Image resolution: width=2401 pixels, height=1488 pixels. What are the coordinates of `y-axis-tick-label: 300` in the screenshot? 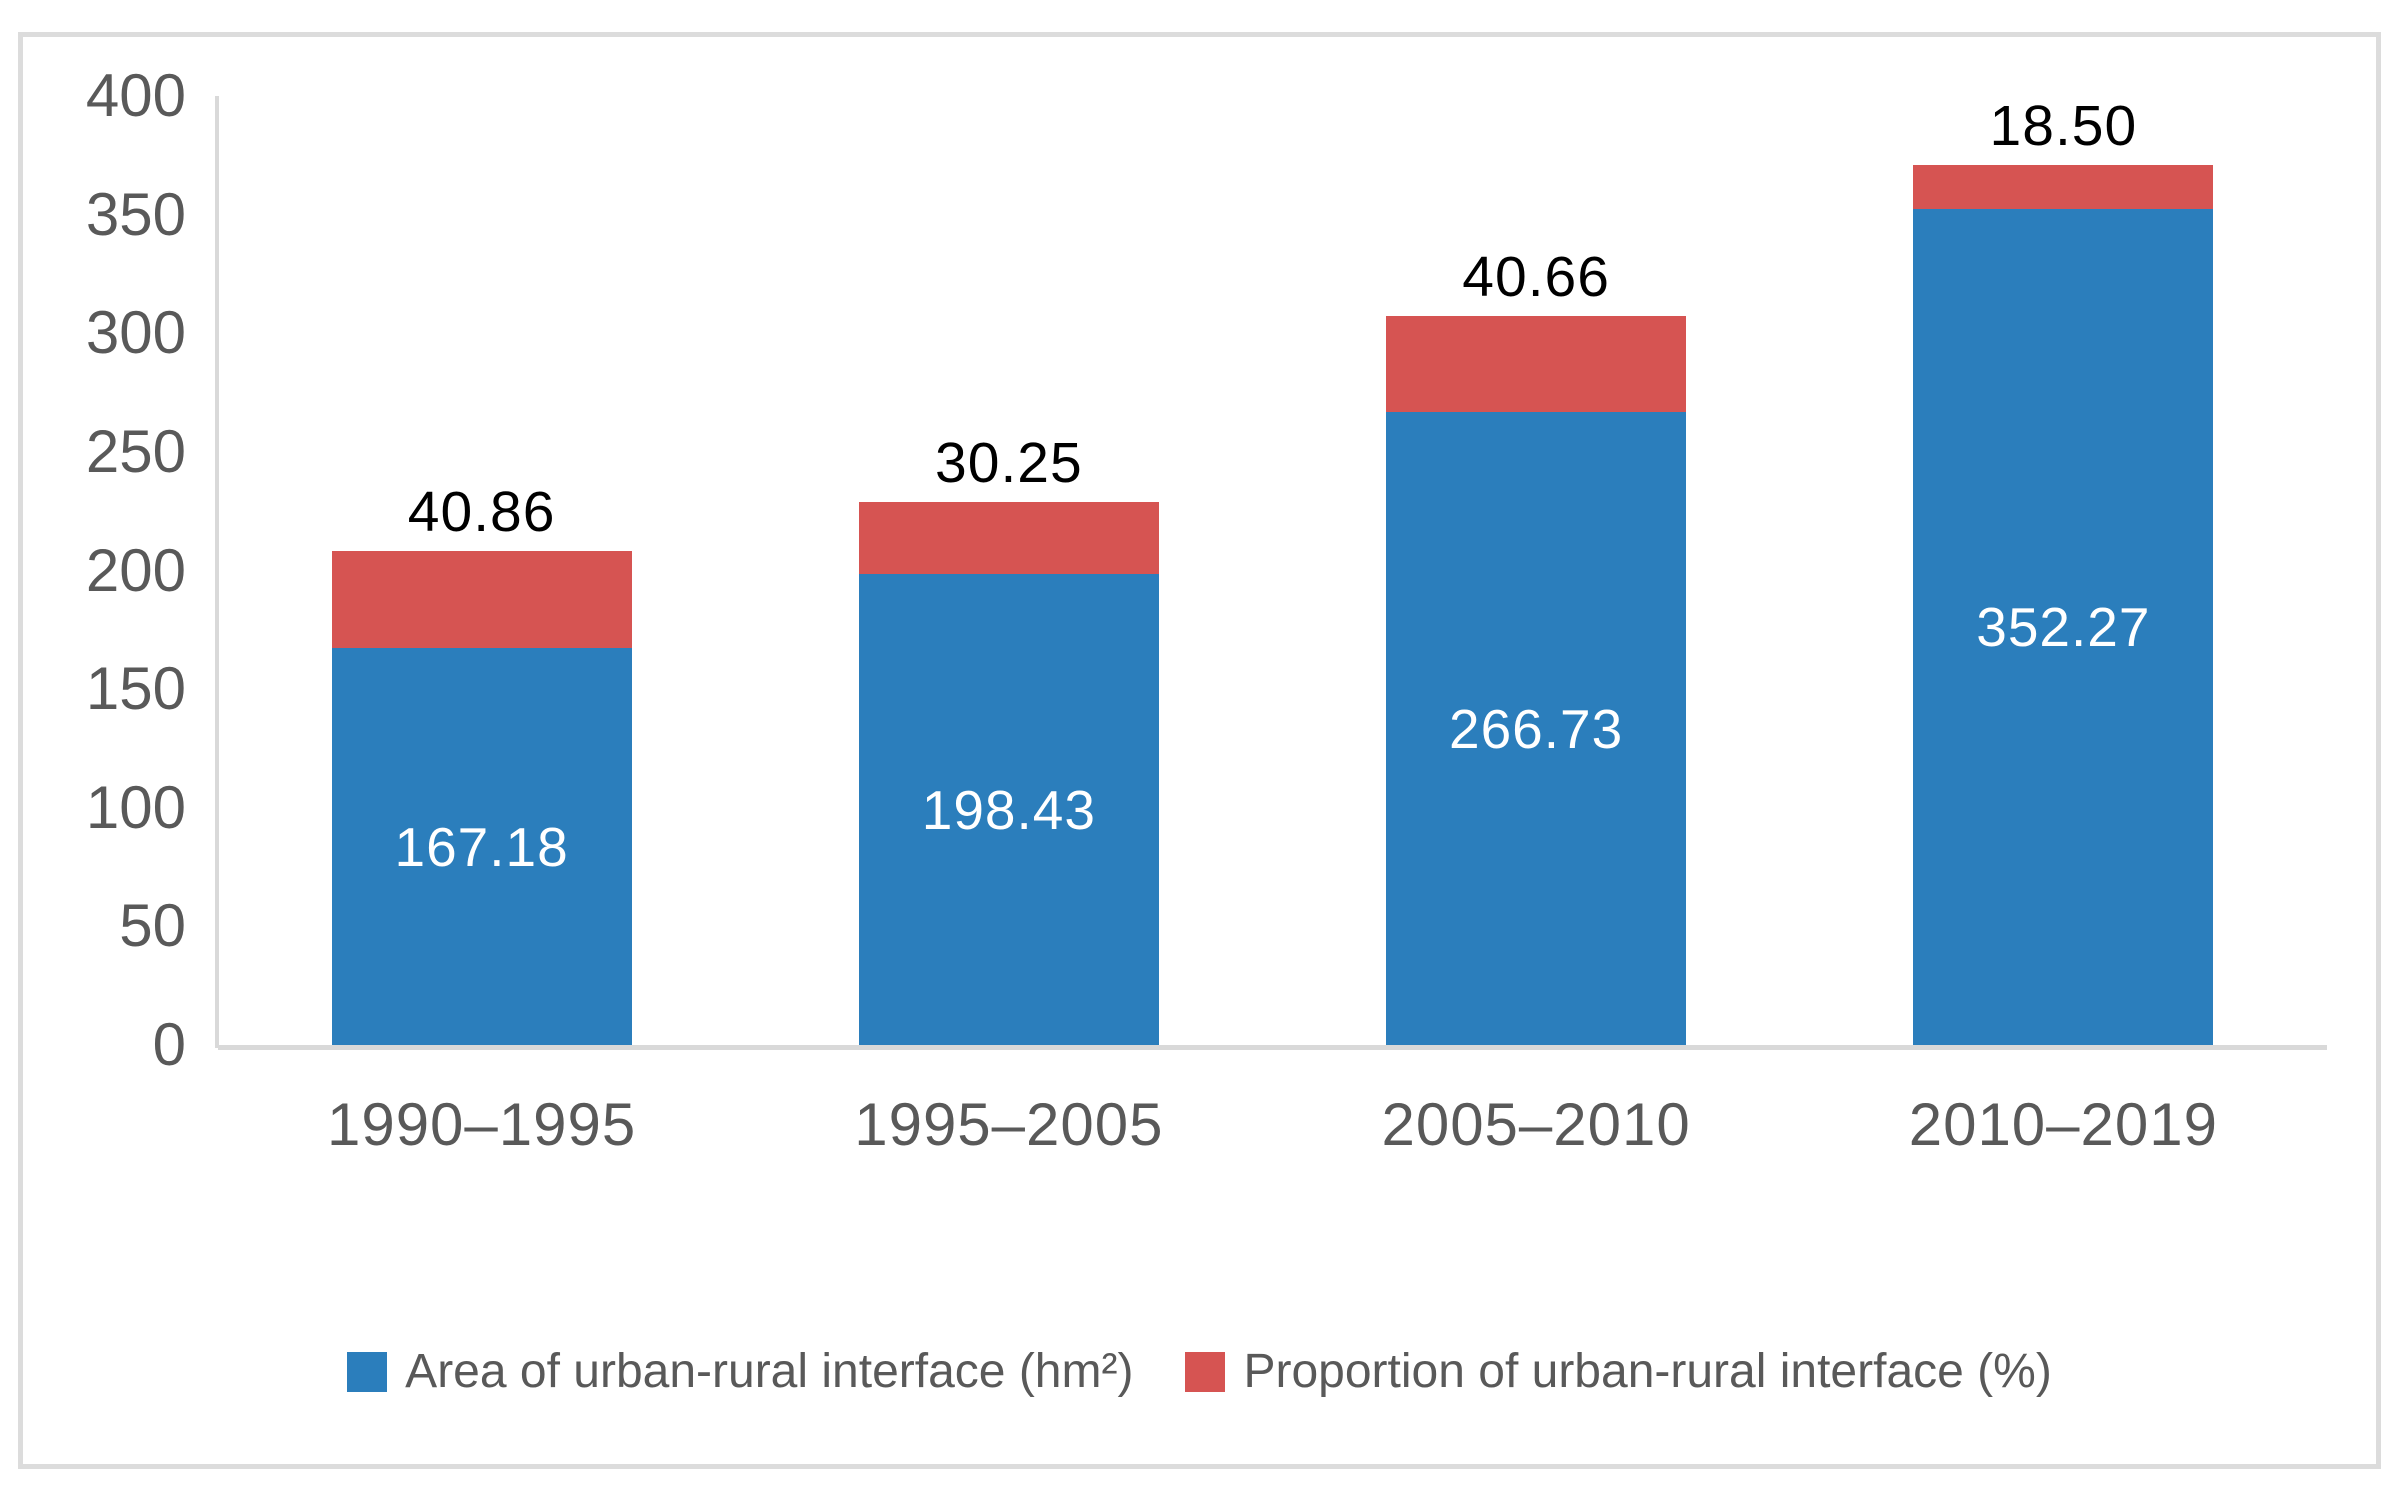 It's located at (135, 333).